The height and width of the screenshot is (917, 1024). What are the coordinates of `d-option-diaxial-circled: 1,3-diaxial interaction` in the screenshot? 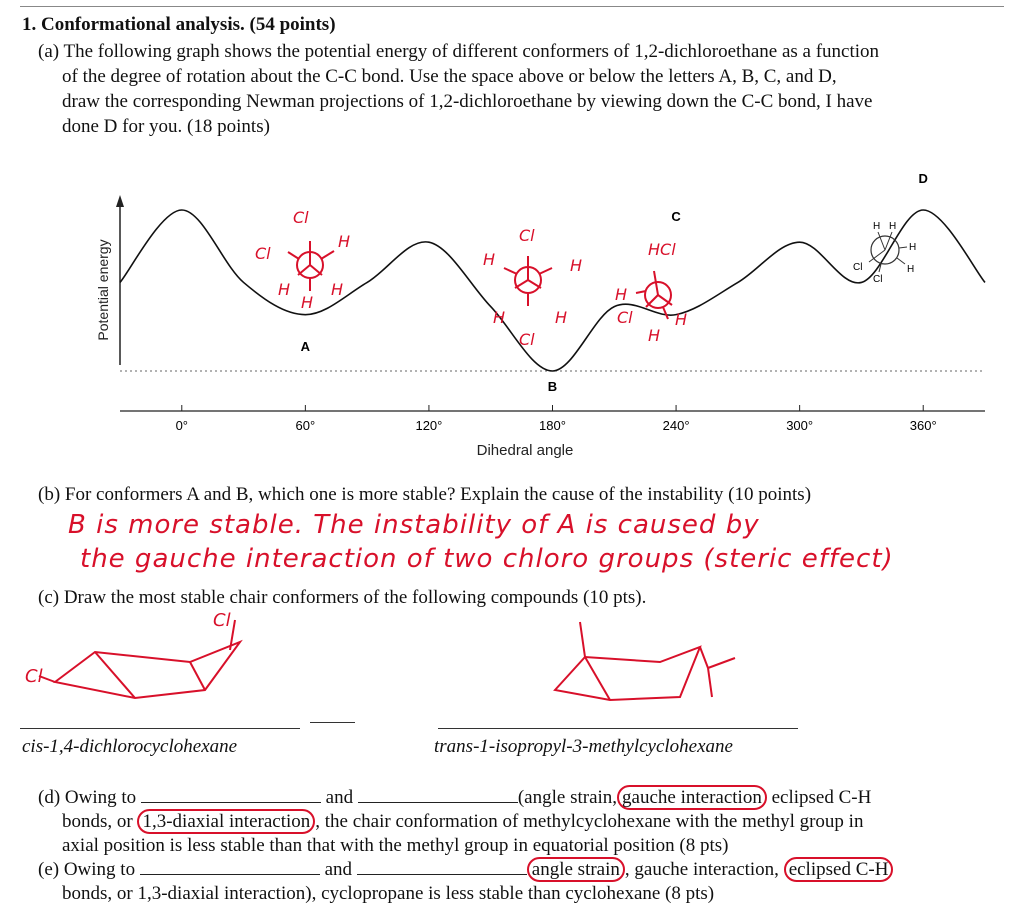 It's located at (226, 821).